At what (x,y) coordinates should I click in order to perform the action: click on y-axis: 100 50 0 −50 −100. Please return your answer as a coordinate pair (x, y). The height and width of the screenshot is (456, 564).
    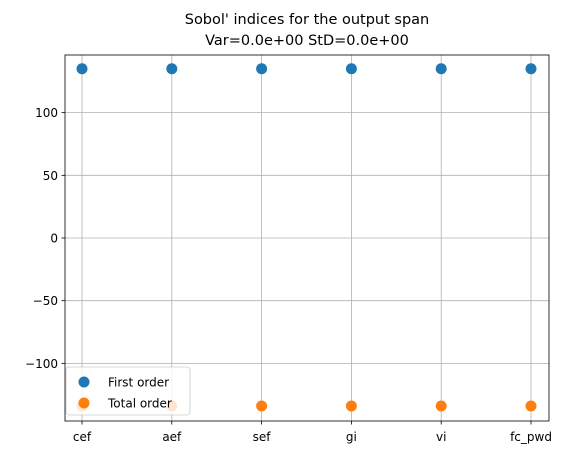
    Looking at the image, I should click on (45, 238).